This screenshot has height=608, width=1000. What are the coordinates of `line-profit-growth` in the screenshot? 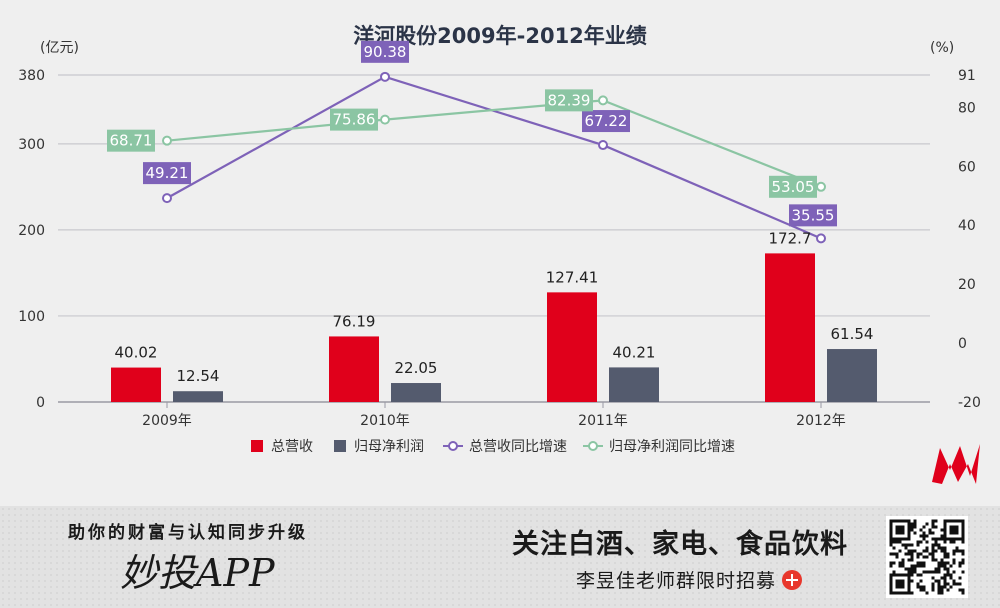 It's located at (494, 143).